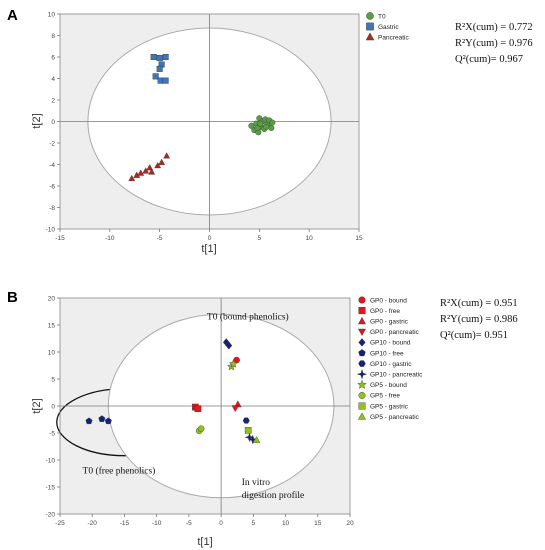 The height and width of the screenshot is (550, 545). Describe the element at coordinates (387, 353) in the screenshot. I see `panel-b-legend-label: GP10 - free` at that location.